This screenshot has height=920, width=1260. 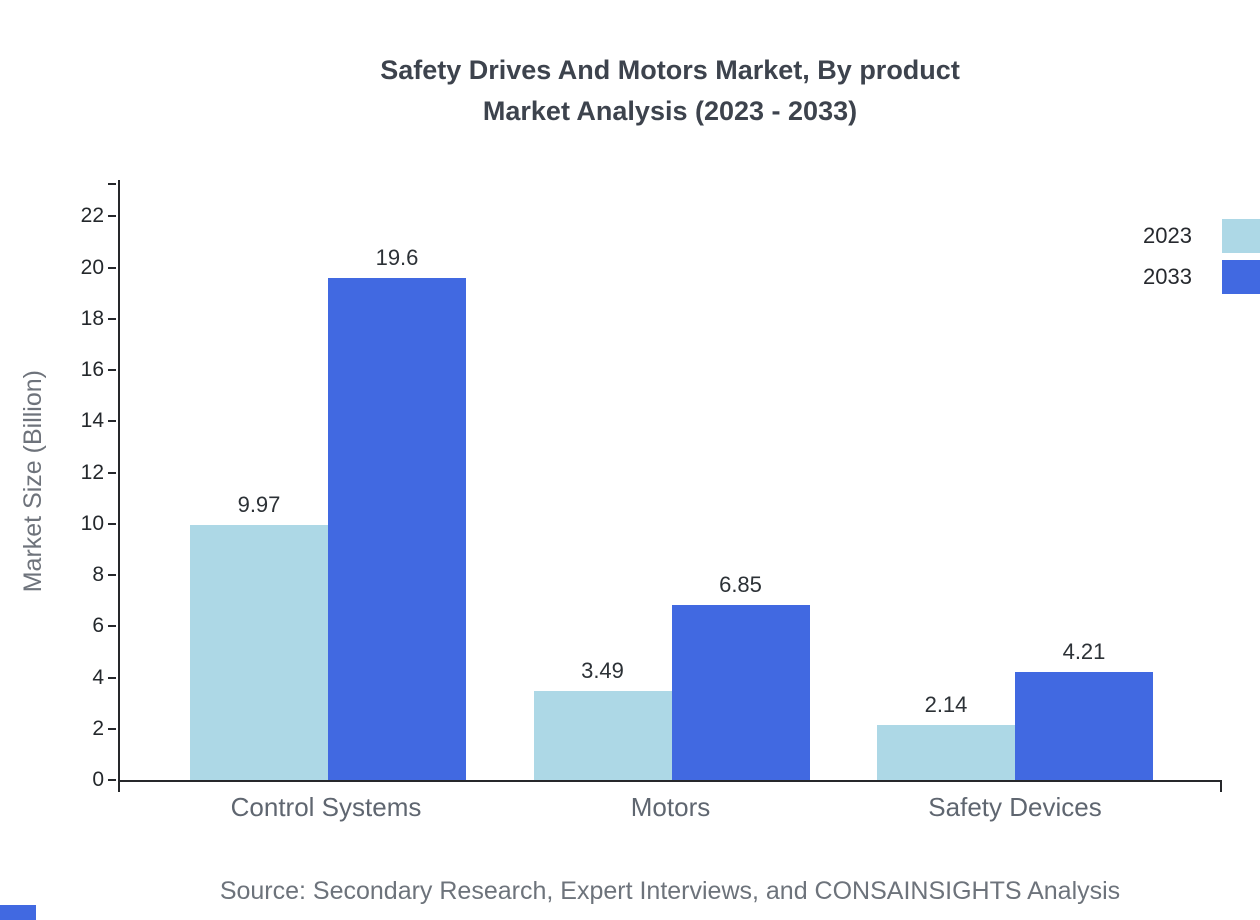 I want to click on y-tick-label: 12, so click(x=92, y=472).